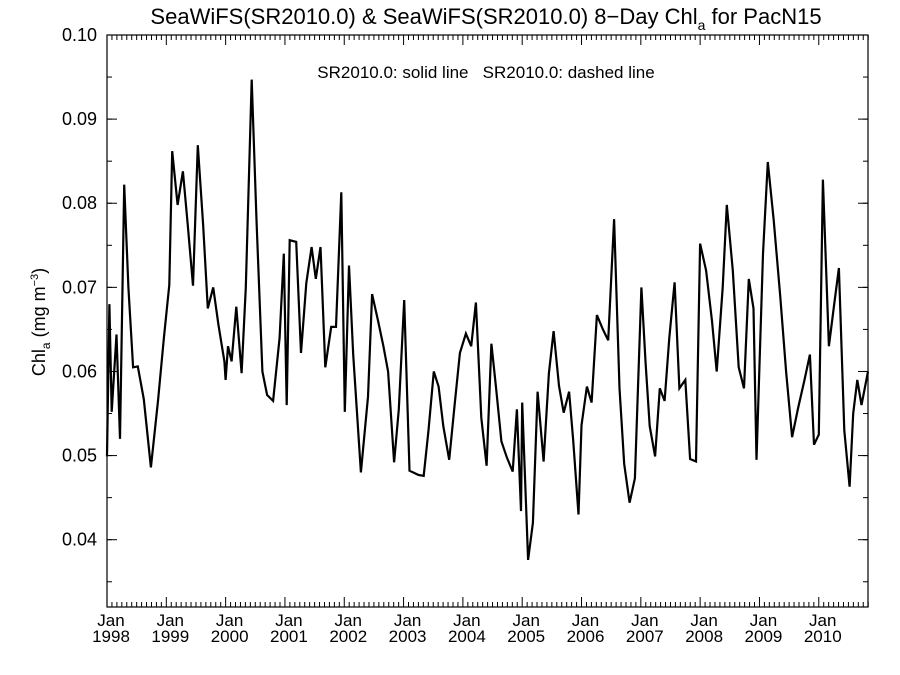  Describe the element at coordinates (764, 636) in the screenshot. I see `x-tick-label-year: 2009` at that location.